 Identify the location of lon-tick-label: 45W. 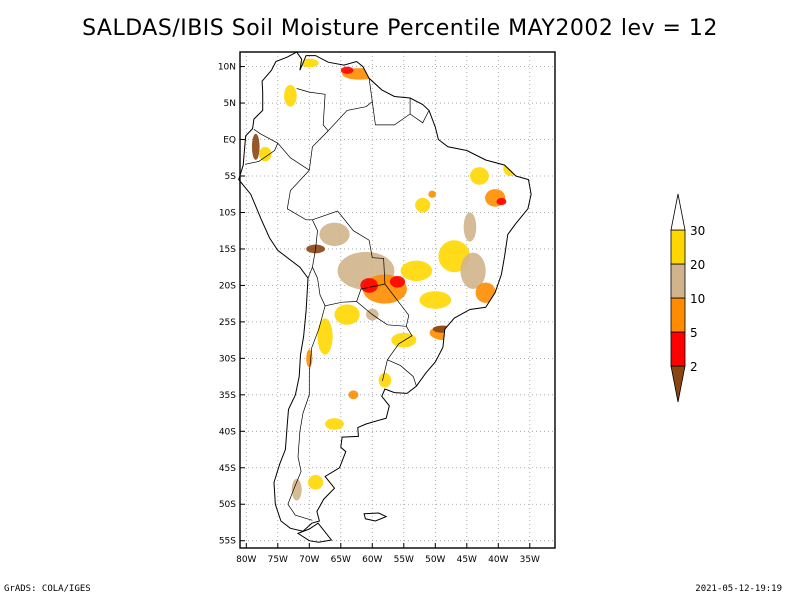
(467, 560).